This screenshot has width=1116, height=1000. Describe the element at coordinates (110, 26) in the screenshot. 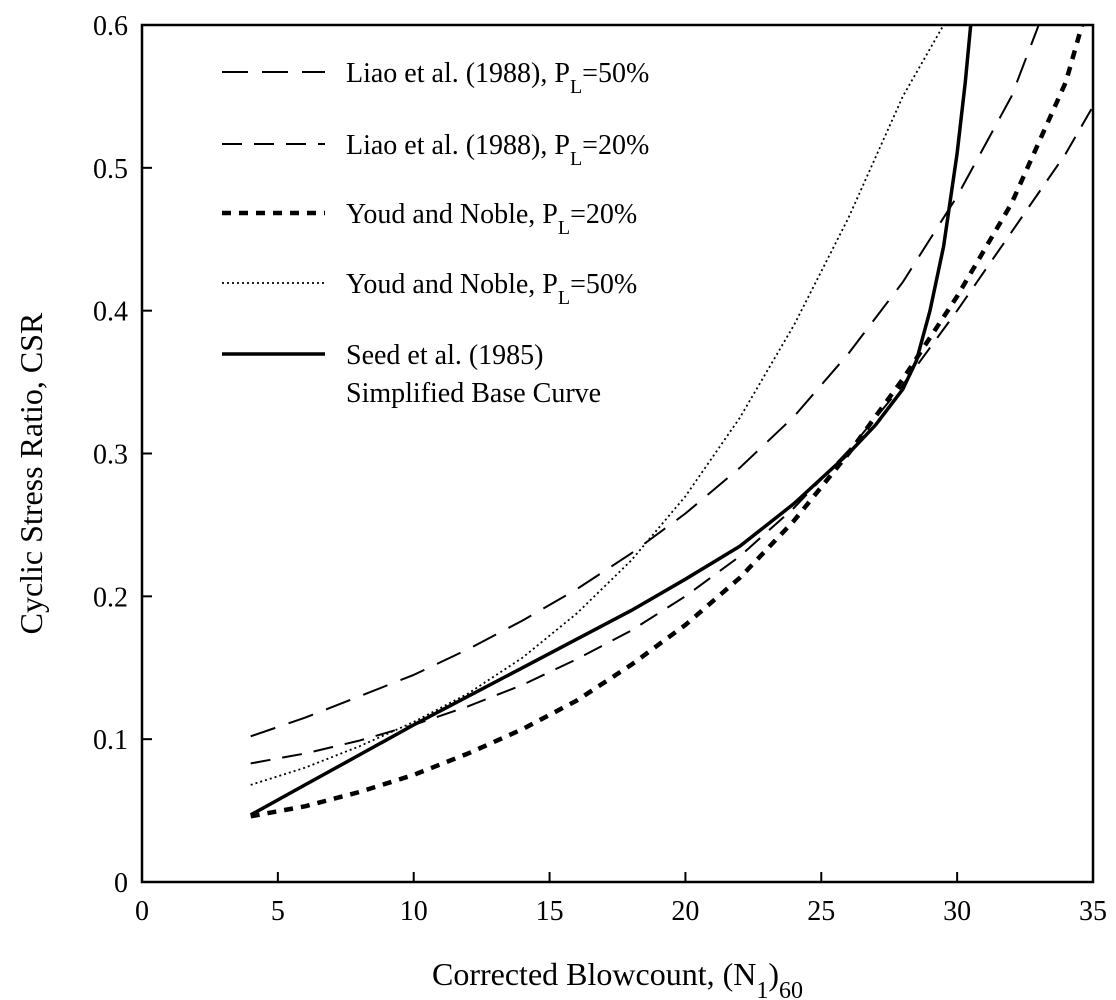

I see `y-tick-label: 0.6` at that location.